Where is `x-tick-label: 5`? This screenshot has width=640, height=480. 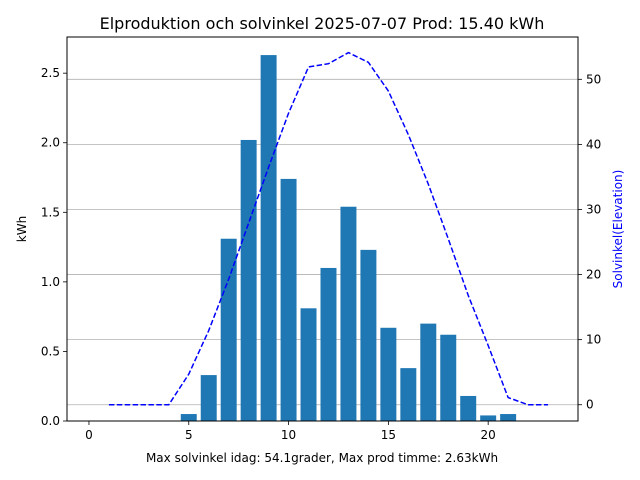 x-tick-label: 5 is located at coordinates (189, 435).